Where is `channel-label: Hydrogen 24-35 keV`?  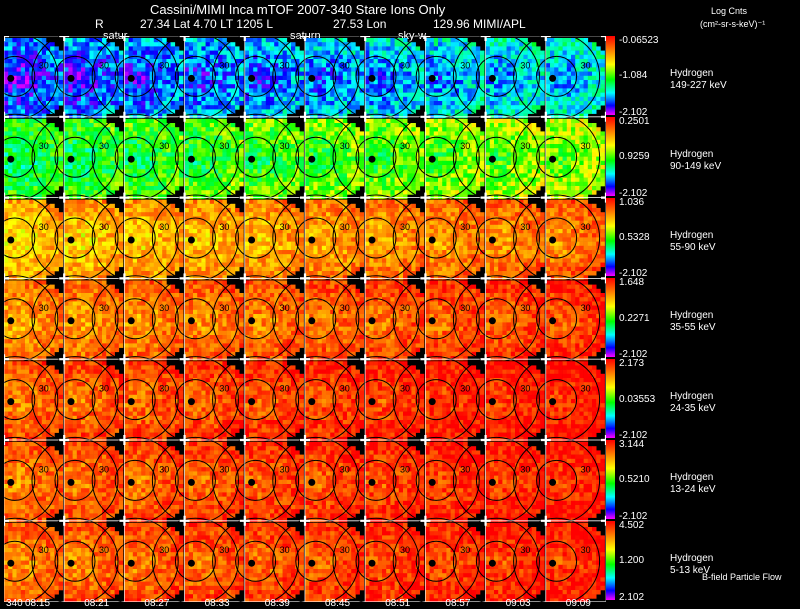
channel-label: Hydrogen 24-35 keV is located at coordinates (693, 403).